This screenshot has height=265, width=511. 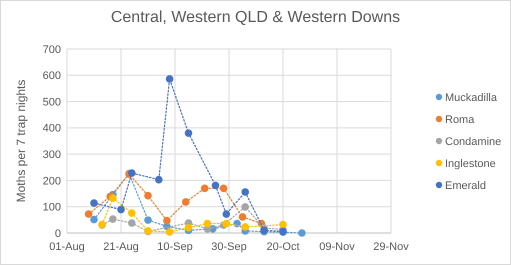 I want to click on legend-label: Inglestone, so click(x=470, y=164).